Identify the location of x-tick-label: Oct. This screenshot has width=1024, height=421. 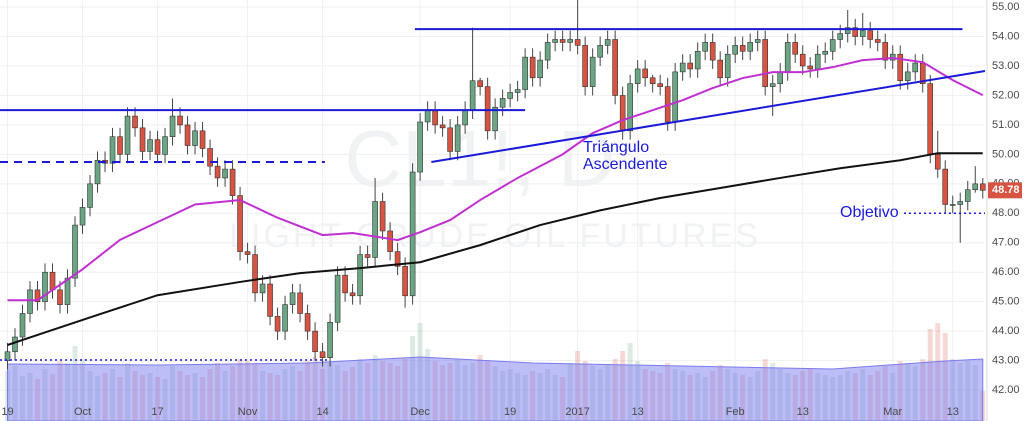
(82, 412).